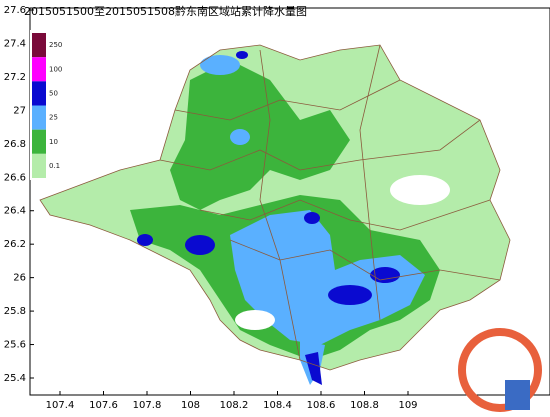 This screenshot has width=550, height=417. I want to click on lat-tick-label: 26.6, so click(15, 177).